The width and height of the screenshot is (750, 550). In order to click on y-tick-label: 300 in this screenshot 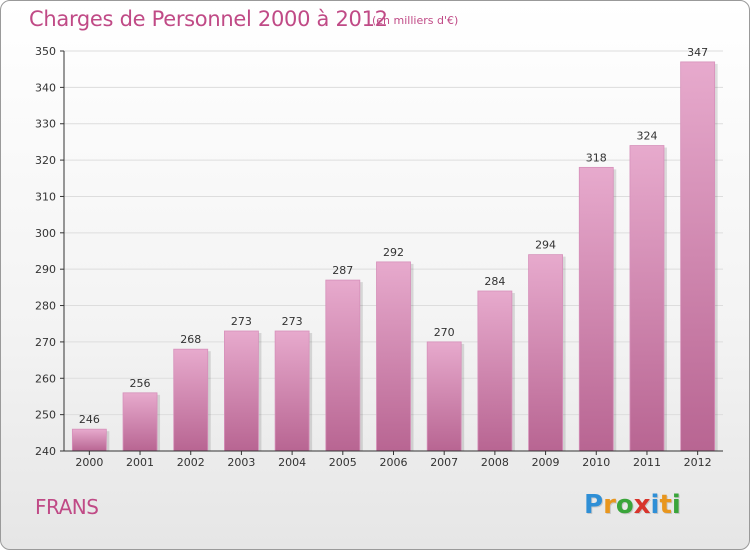, I will do `click(45, 233)`.